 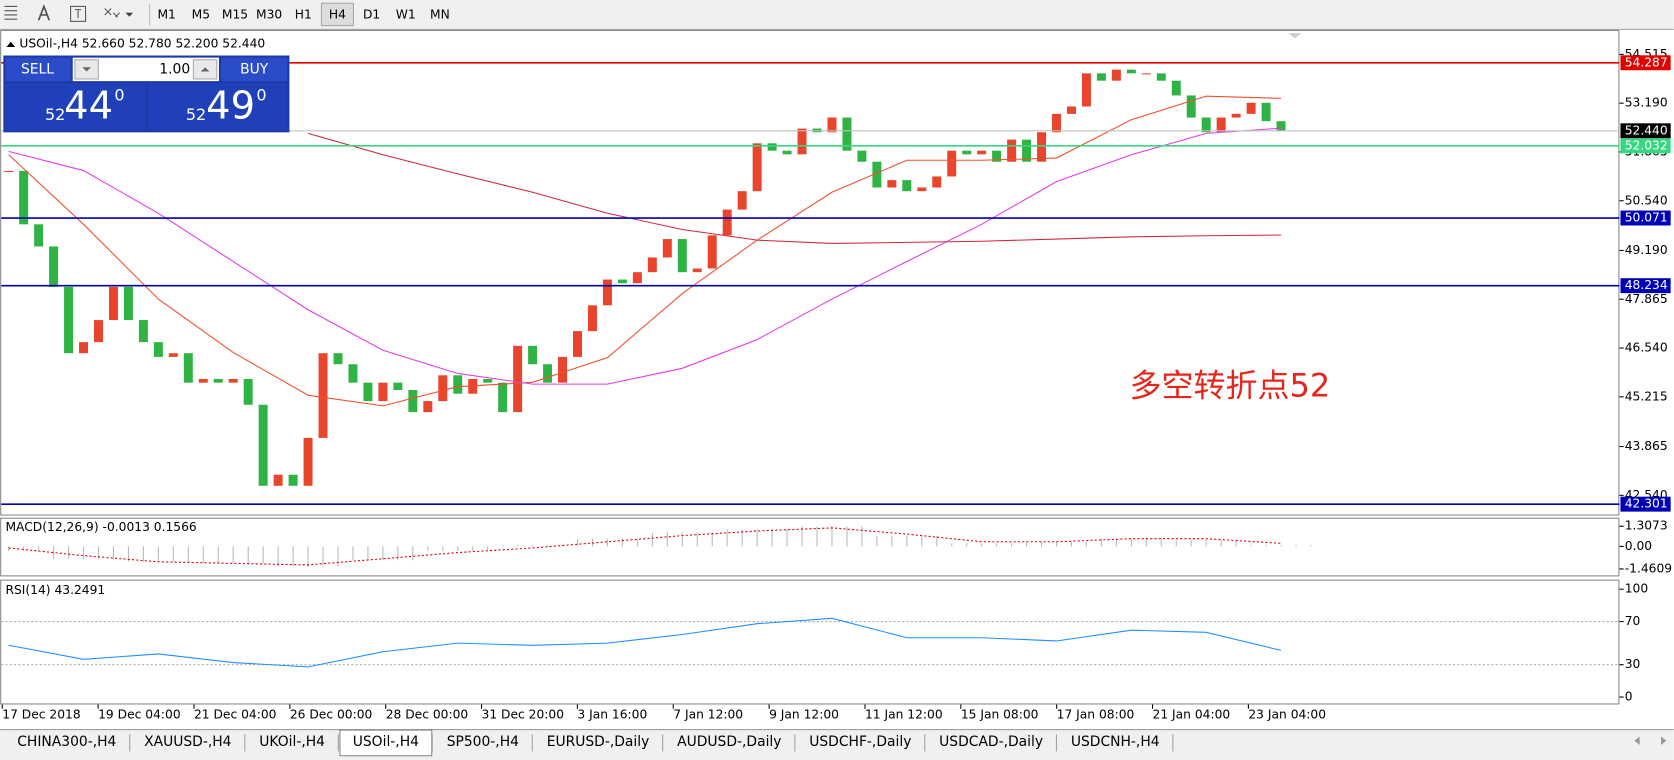 I want to click on rsi-tick-label: 0, so click(x=1629, y=697).